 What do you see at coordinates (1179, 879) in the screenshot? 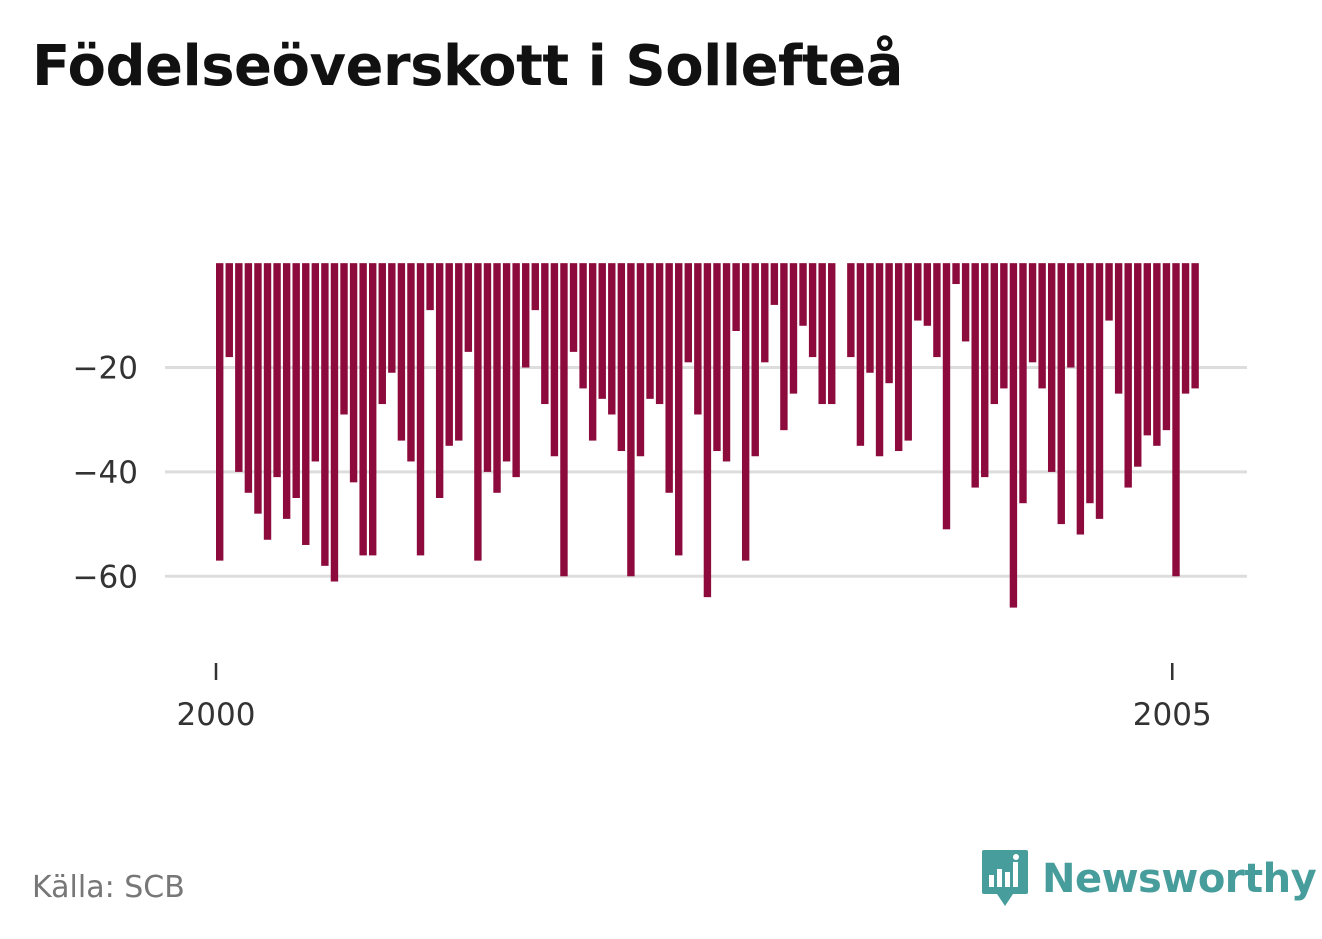
I see `brand-name: Newsworthy` at bounding box center [1179, 879].